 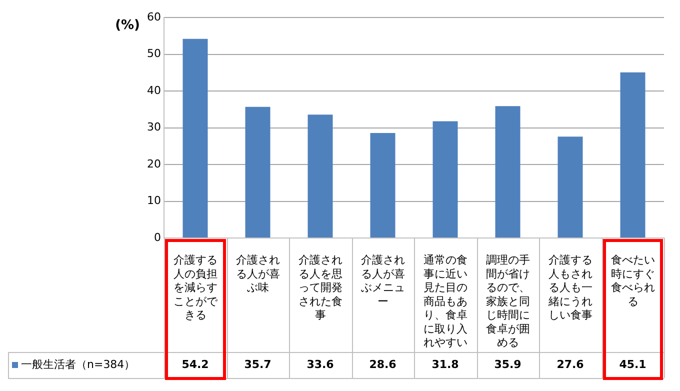 I want to click on x-tick-label: 介護する人の負担を減らすことができる, so click(x=195, y=288).